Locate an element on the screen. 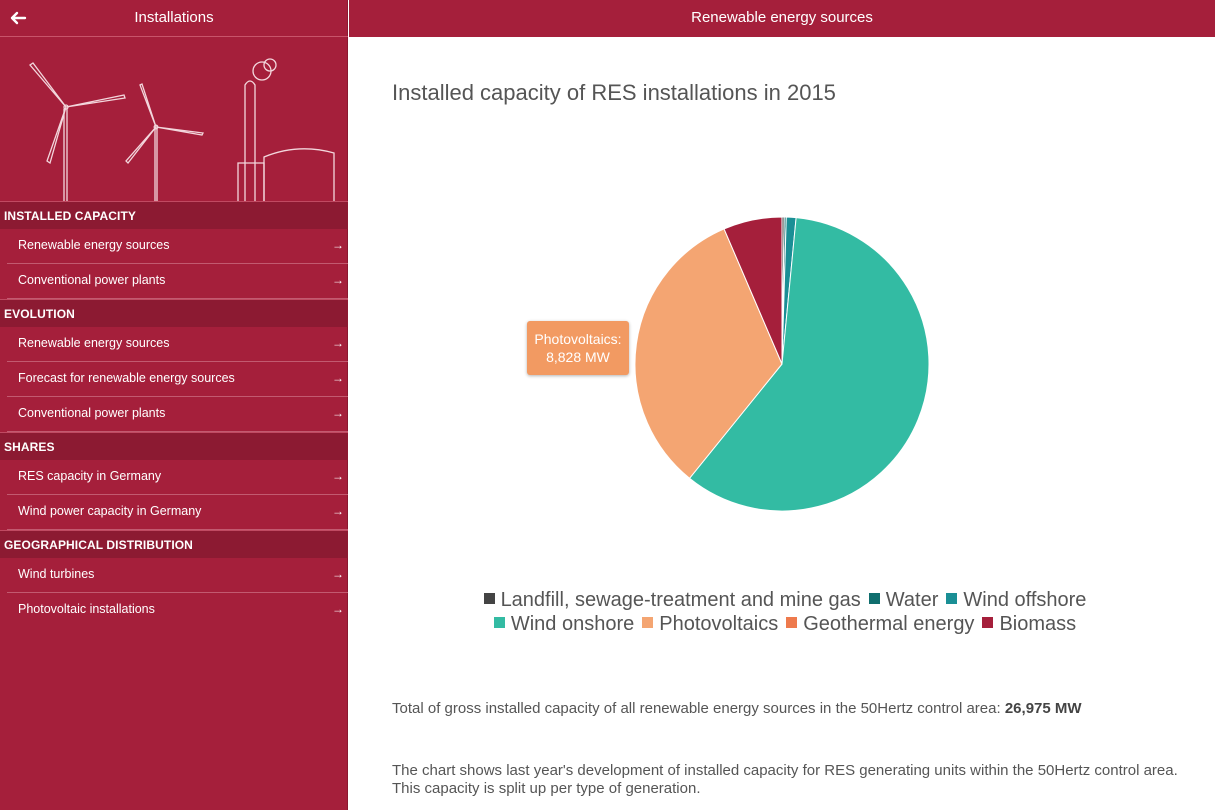  legend-label: Geothermal energy is located at coordinates (889, 624).